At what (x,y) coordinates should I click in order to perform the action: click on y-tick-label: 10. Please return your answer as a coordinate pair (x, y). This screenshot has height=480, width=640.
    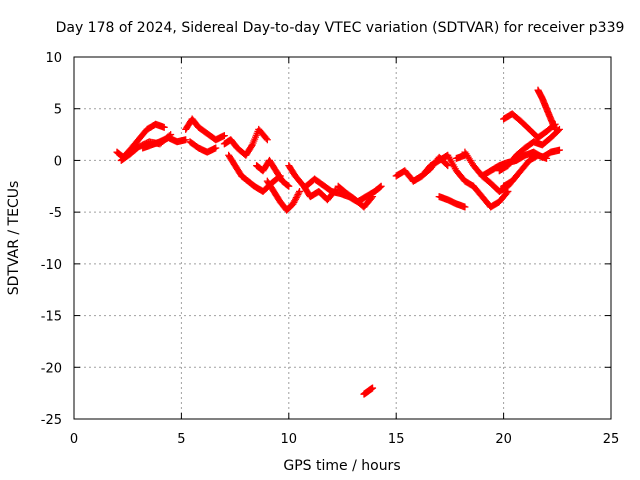
    Looking at the image, I should click on (53, 58).